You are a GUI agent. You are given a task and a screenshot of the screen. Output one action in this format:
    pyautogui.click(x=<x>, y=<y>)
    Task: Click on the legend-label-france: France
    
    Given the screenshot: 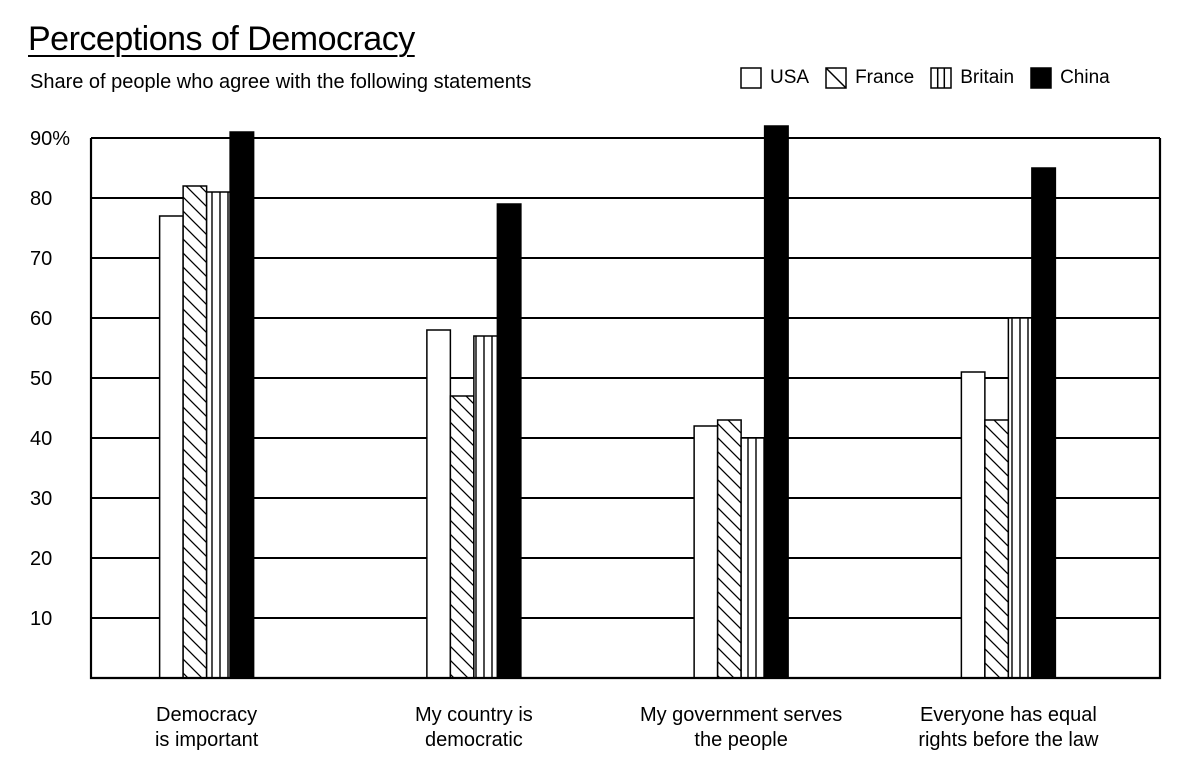 What is the action you would take?
    pyautogui.click(x=885, y=77)
    